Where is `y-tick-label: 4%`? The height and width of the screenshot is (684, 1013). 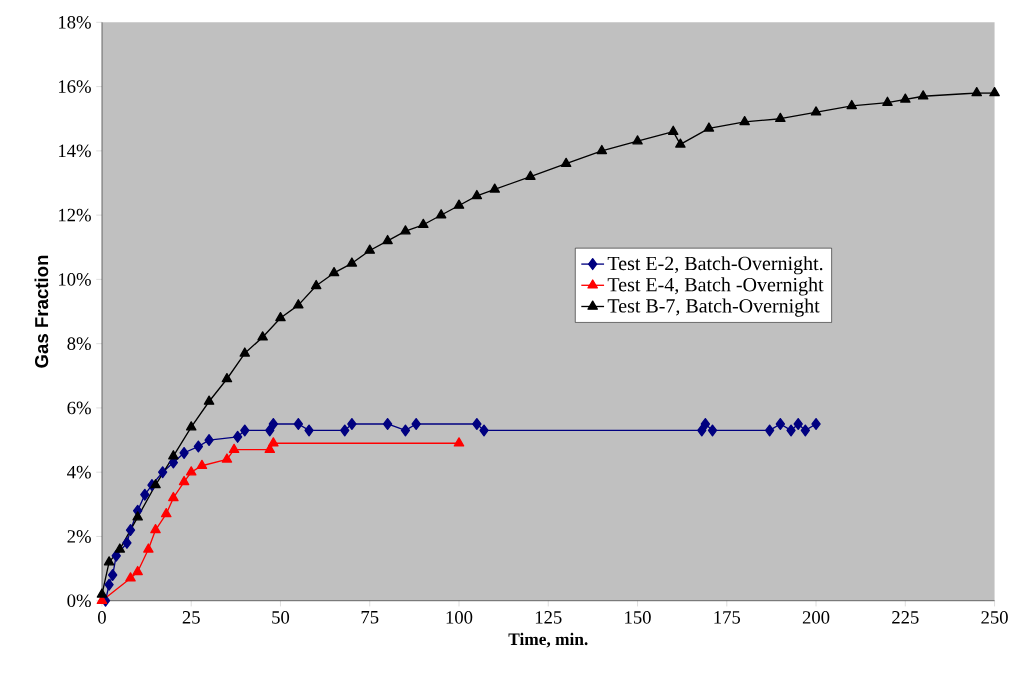
y-tick-label: 4% is located at coordinates (79, 472).